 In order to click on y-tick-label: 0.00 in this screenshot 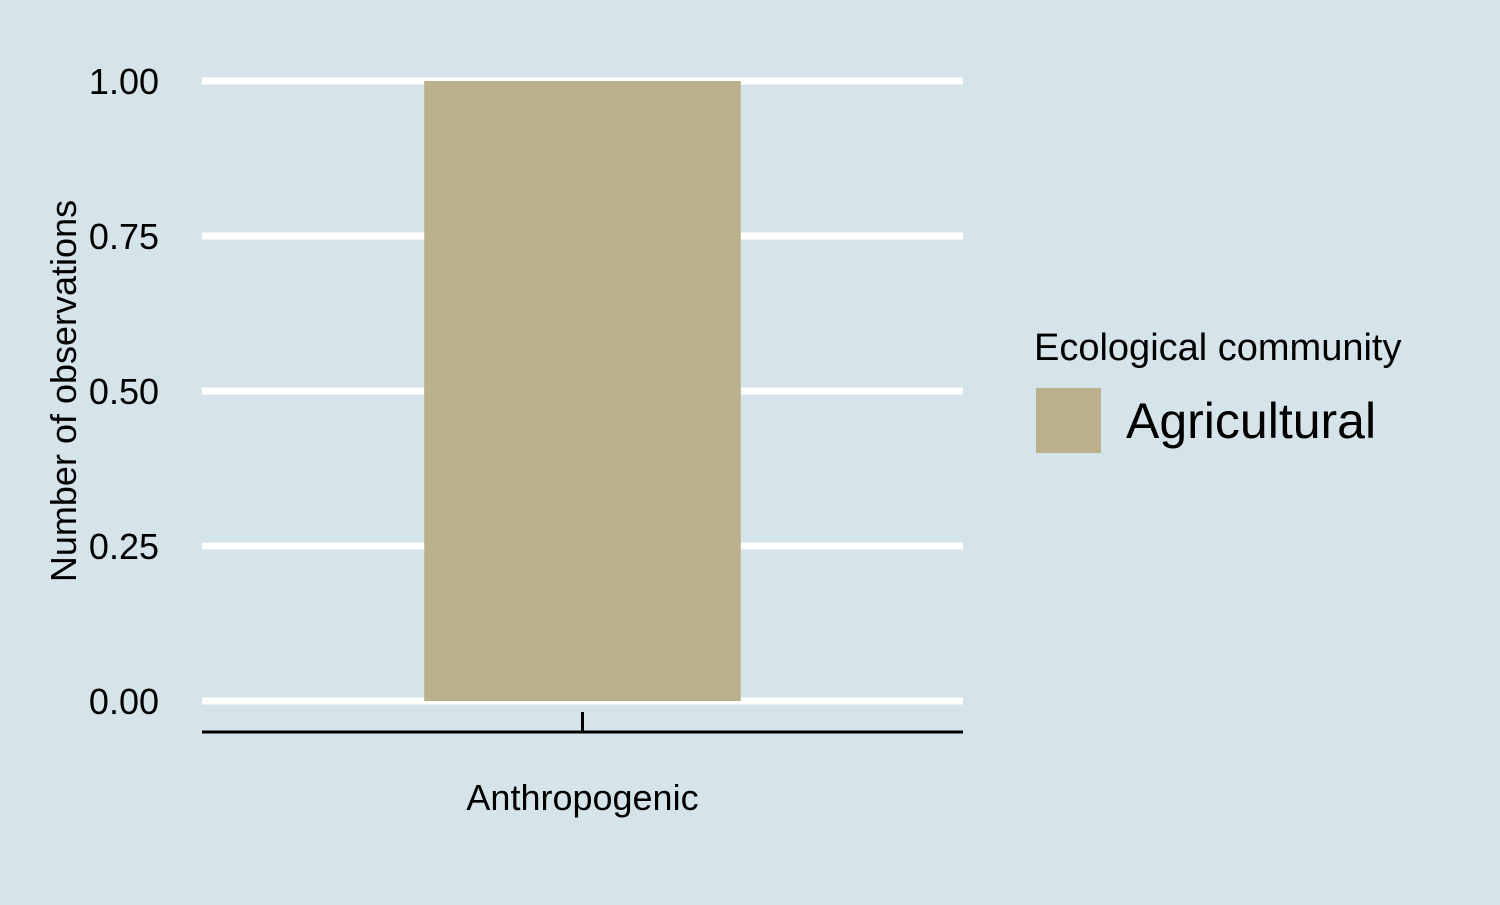, I will do `click(124, 701)`.